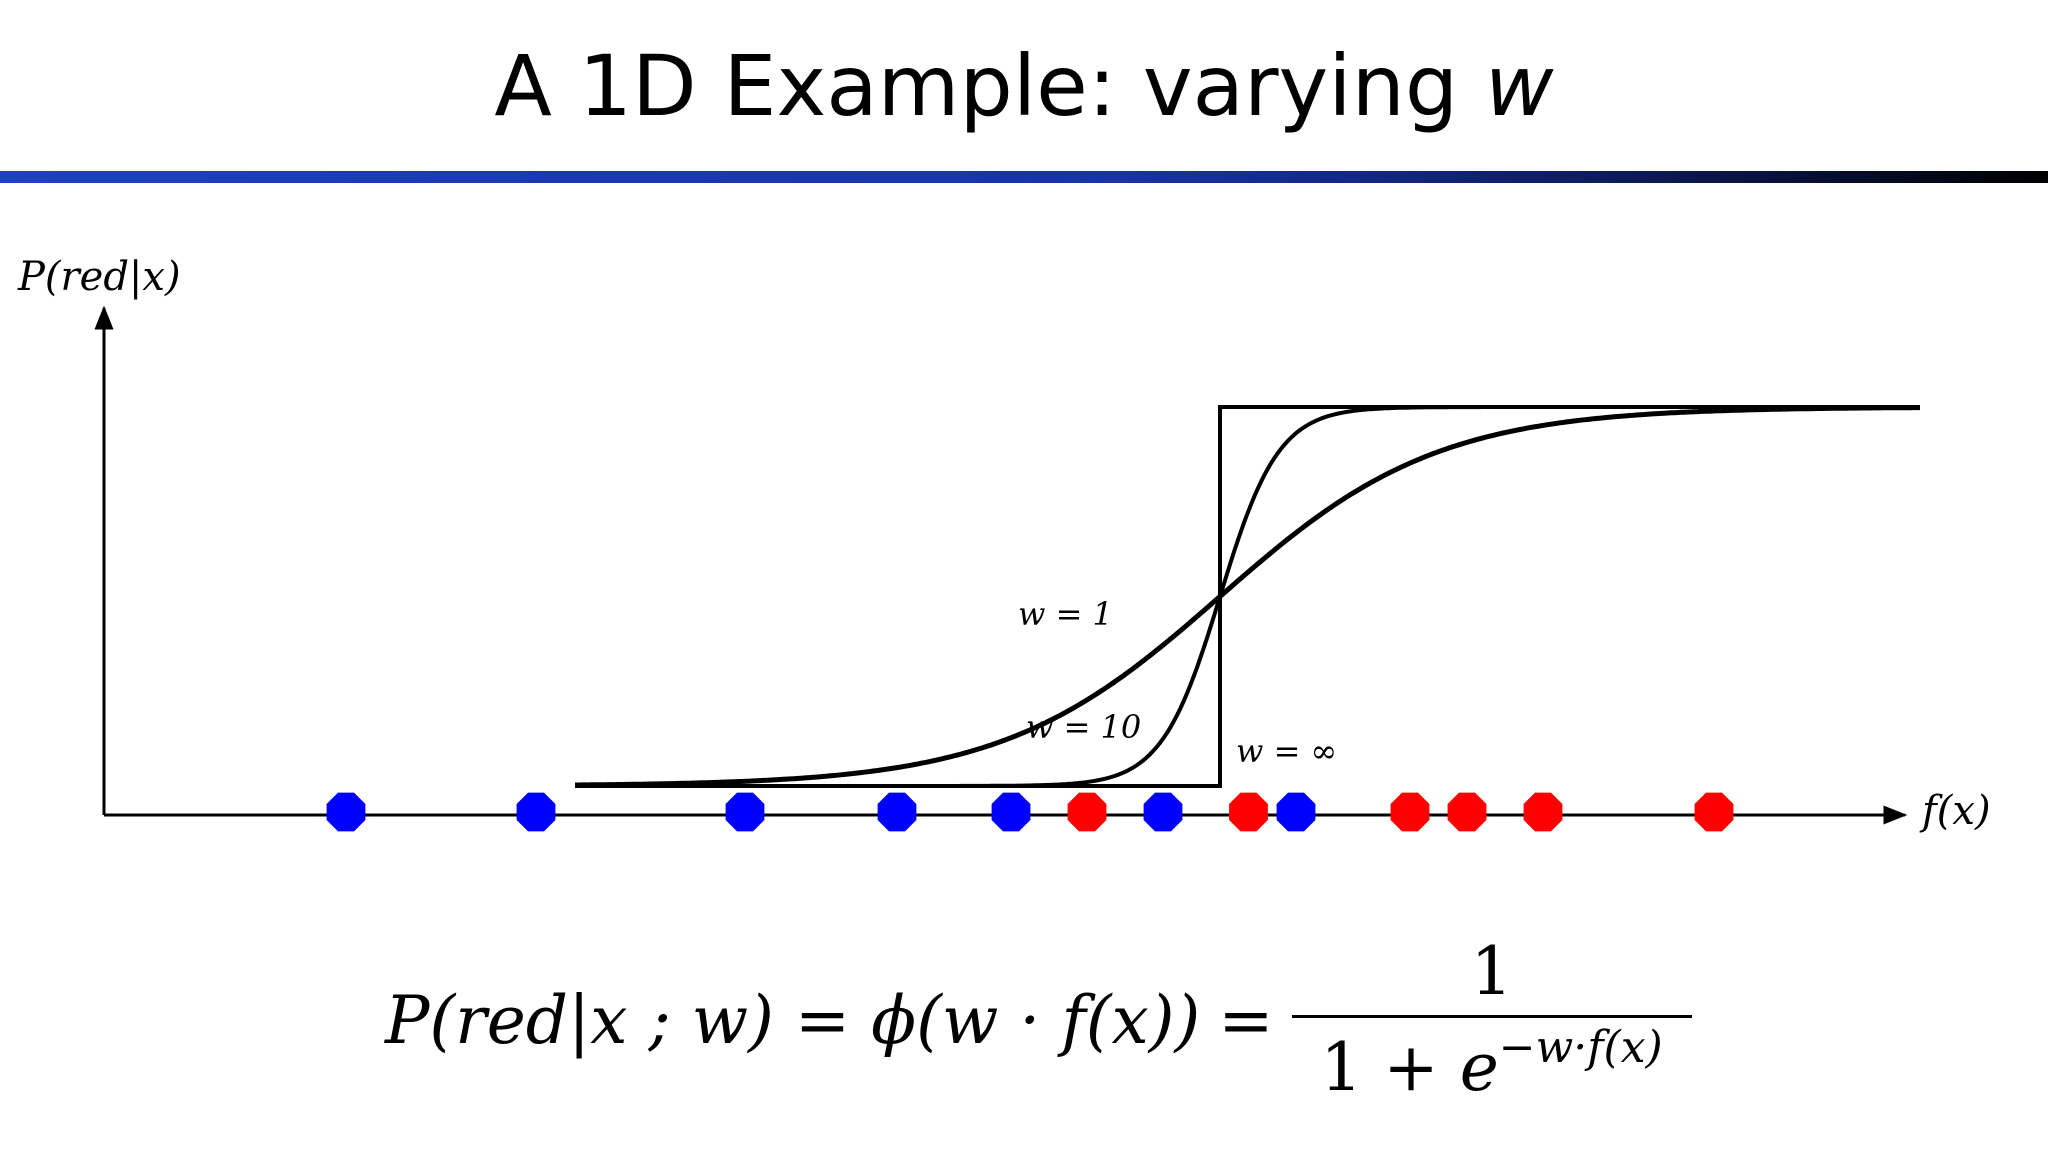 Image resolution: width=2048 pixels, height=1152 pixels. I want to click on formula-numerator: 1, so click(1491, 971).